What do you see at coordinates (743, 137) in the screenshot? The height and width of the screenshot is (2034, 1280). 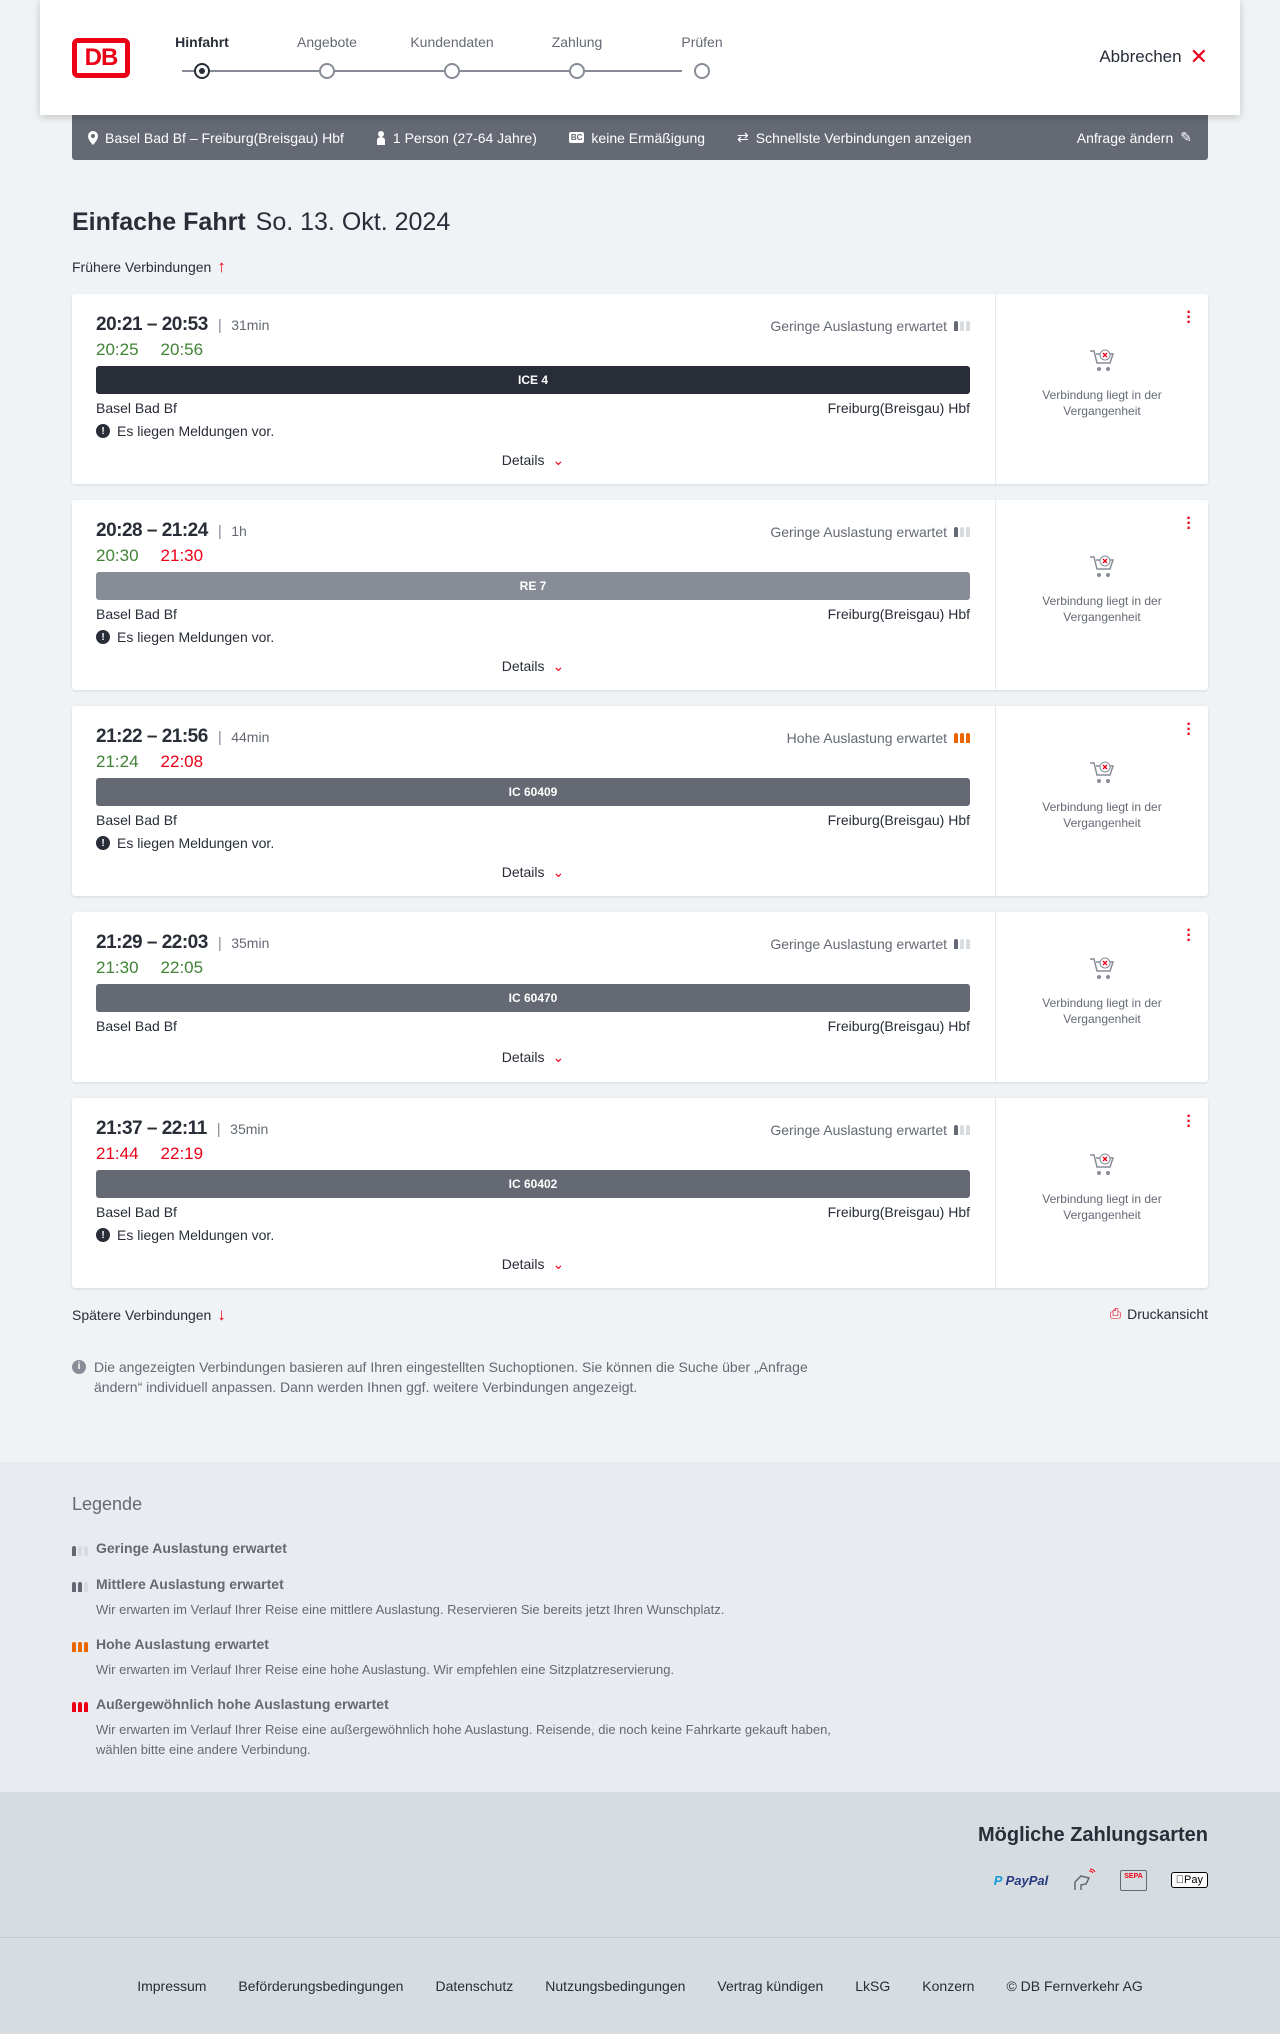 I see `swap-arrows-icon: ⇄` at bounding box center [743, 137].